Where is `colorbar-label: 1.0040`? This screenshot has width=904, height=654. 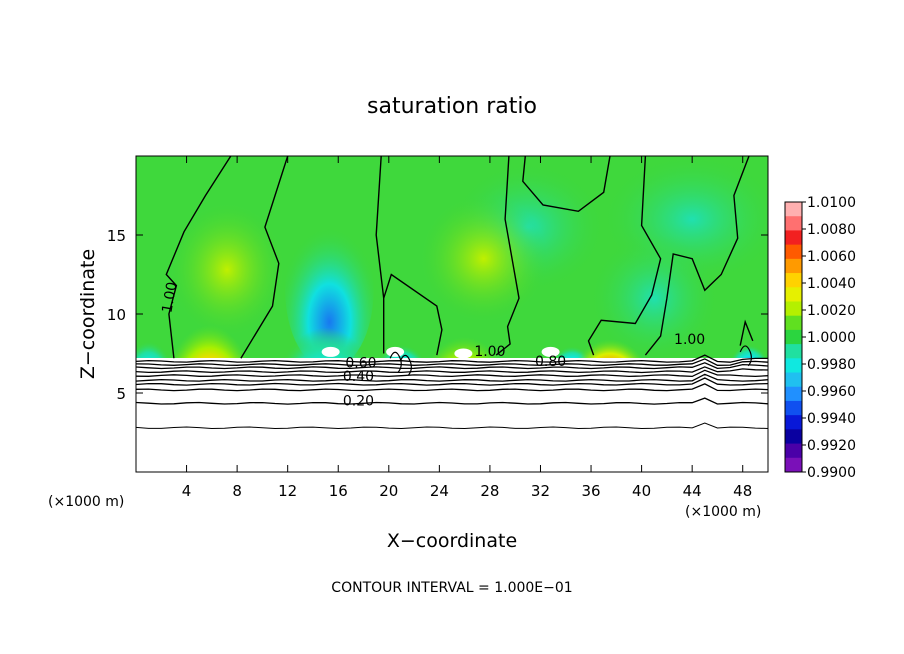
colorbar-label: 1.0040 is located at coordinates (831, 284).